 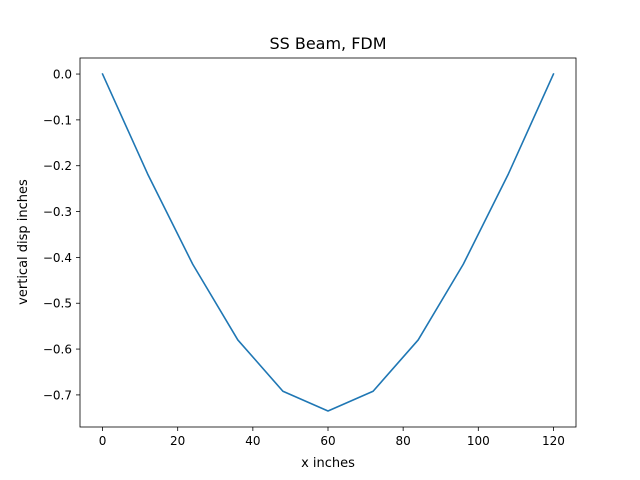 I want to click on x-tick-label: 60, so click(x=327, y=441).